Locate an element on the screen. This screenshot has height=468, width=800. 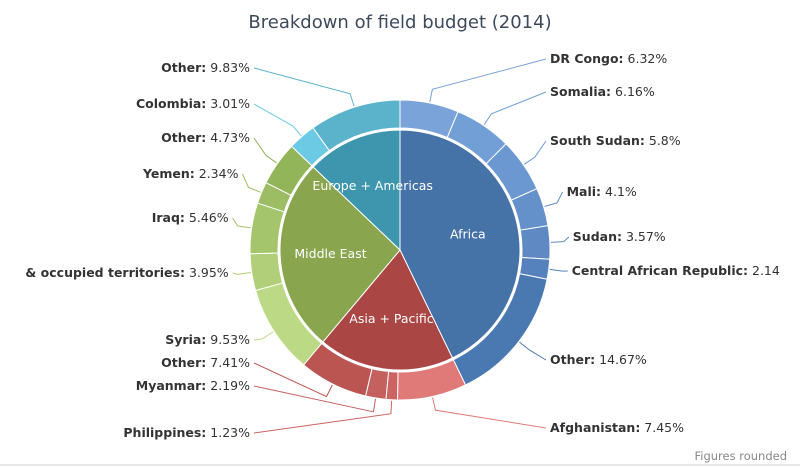
outer-label-africa-other: Other: 14.67% is located at coordinates (598, 359).